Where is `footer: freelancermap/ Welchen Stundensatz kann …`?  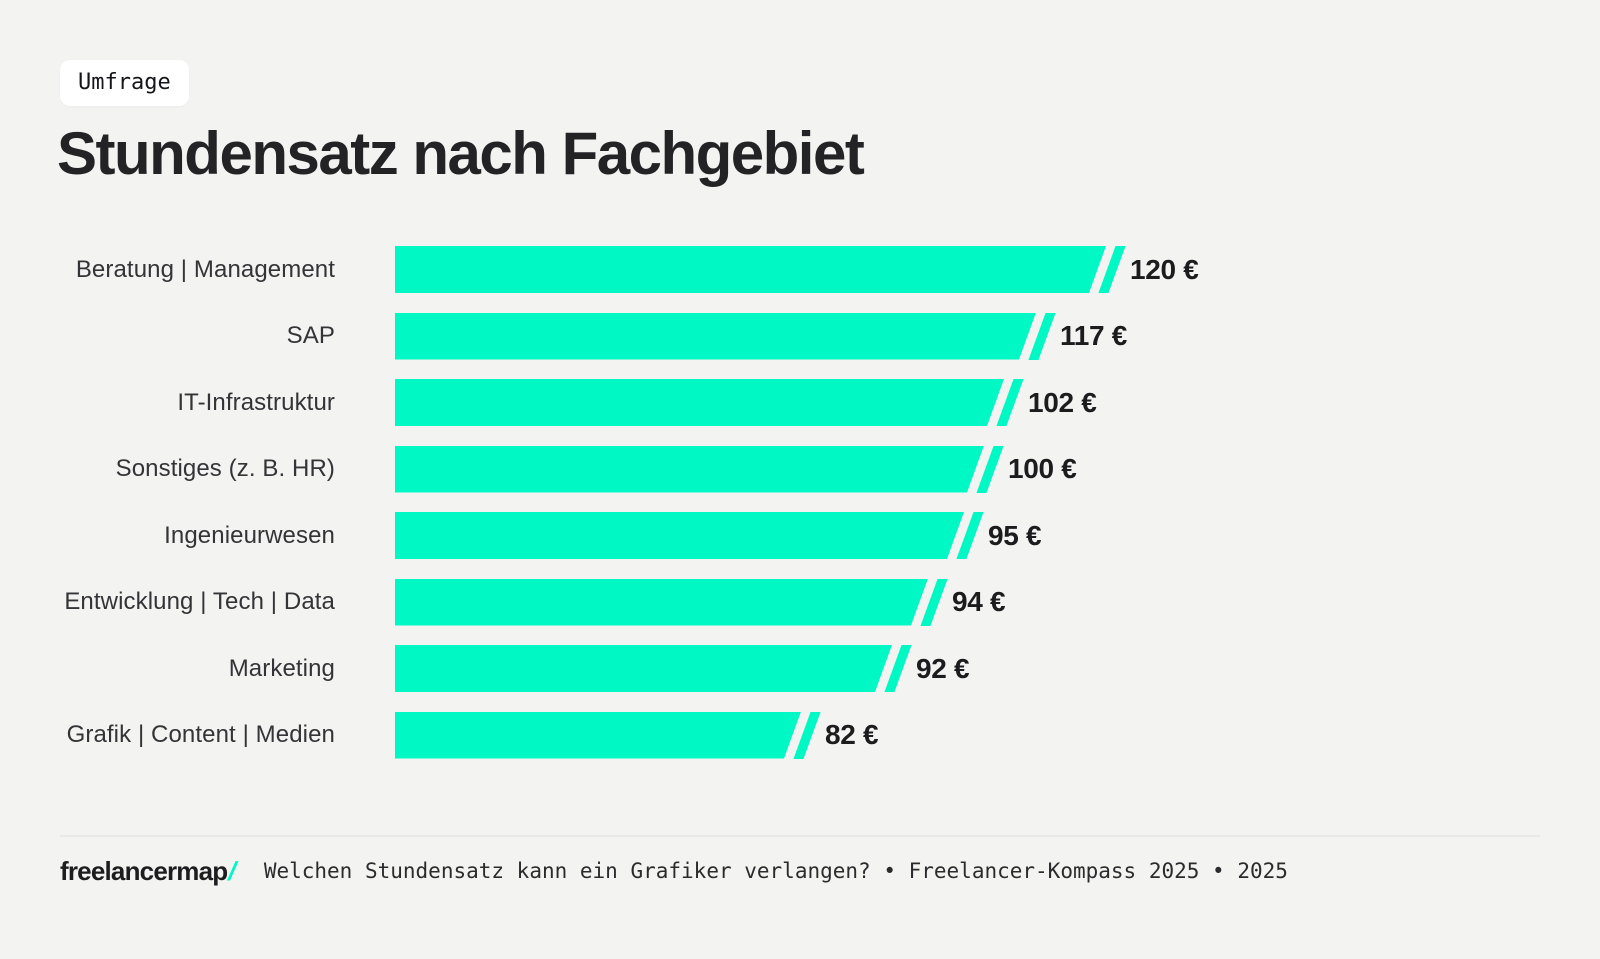
footer: freelancermap/ Welchen Stundensatz kann … is located at coordinates (800, 871).